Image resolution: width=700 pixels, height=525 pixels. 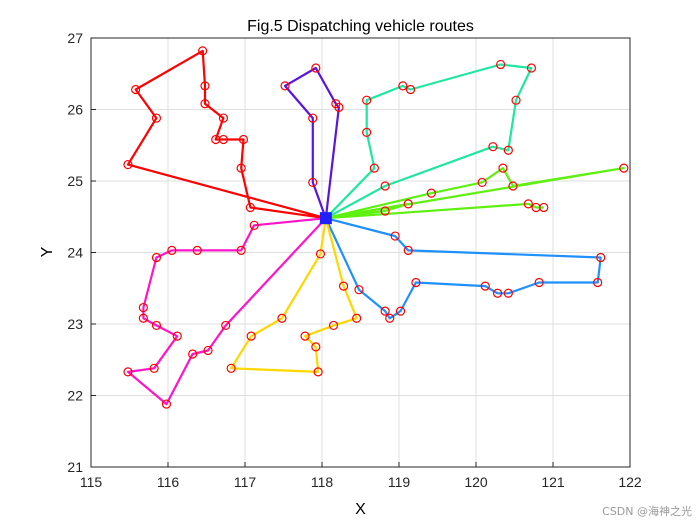 I want to click on y-tick-label: 26, so click(x=75, y=110).